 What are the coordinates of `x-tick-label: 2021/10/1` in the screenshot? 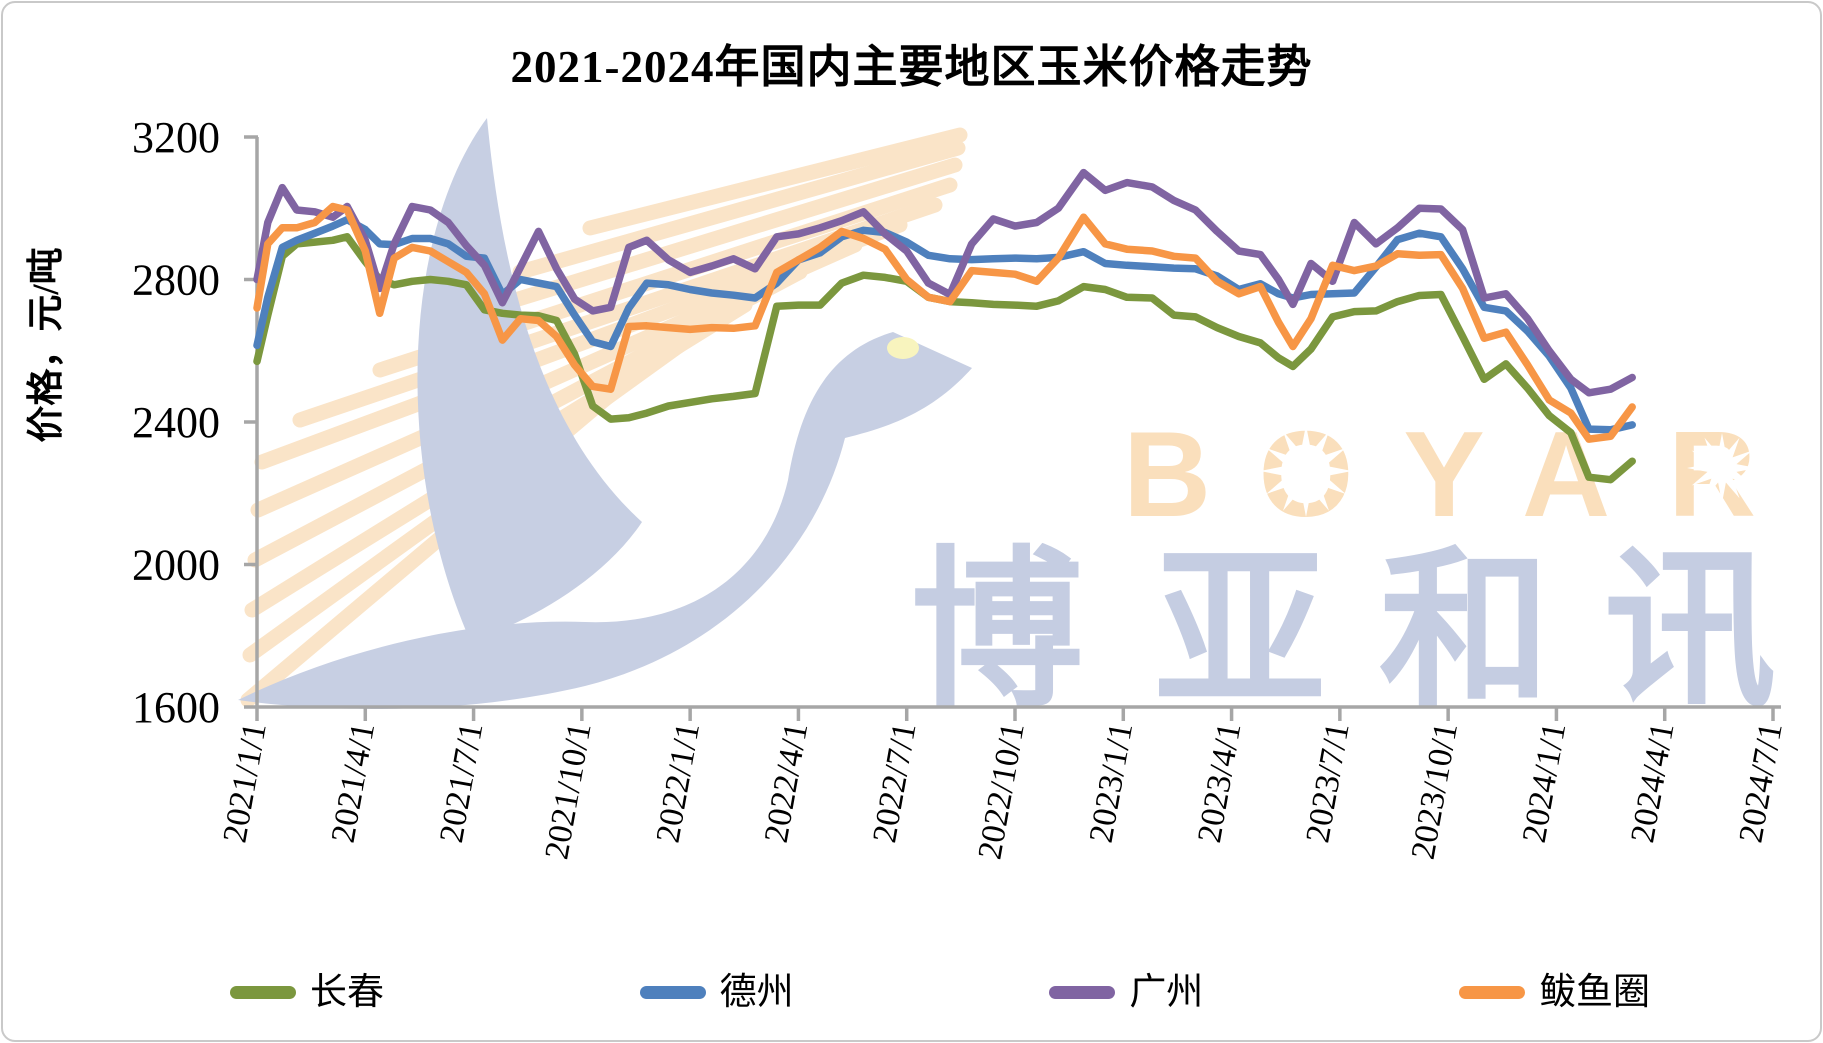 It's located at (568, 791).